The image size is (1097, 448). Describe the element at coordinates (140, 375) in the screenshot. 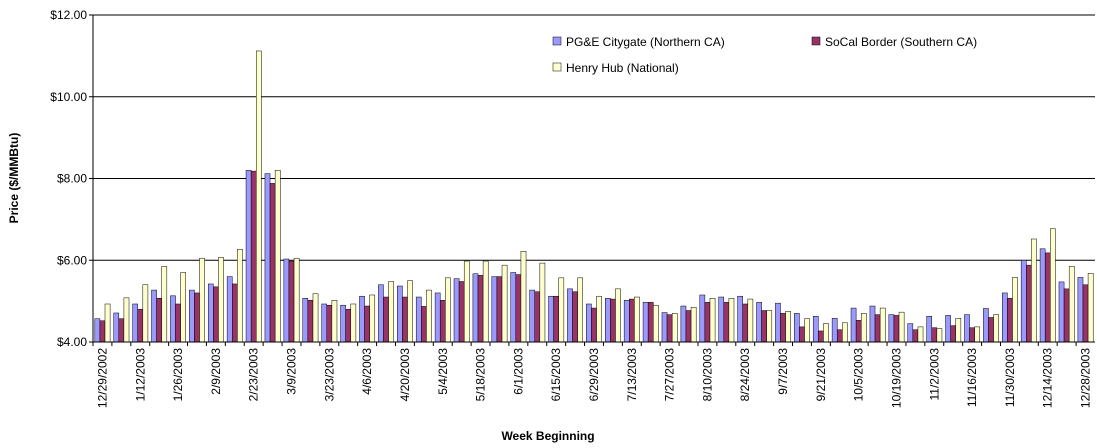

I see `x-tick-label: 1/12/2003` at that location.